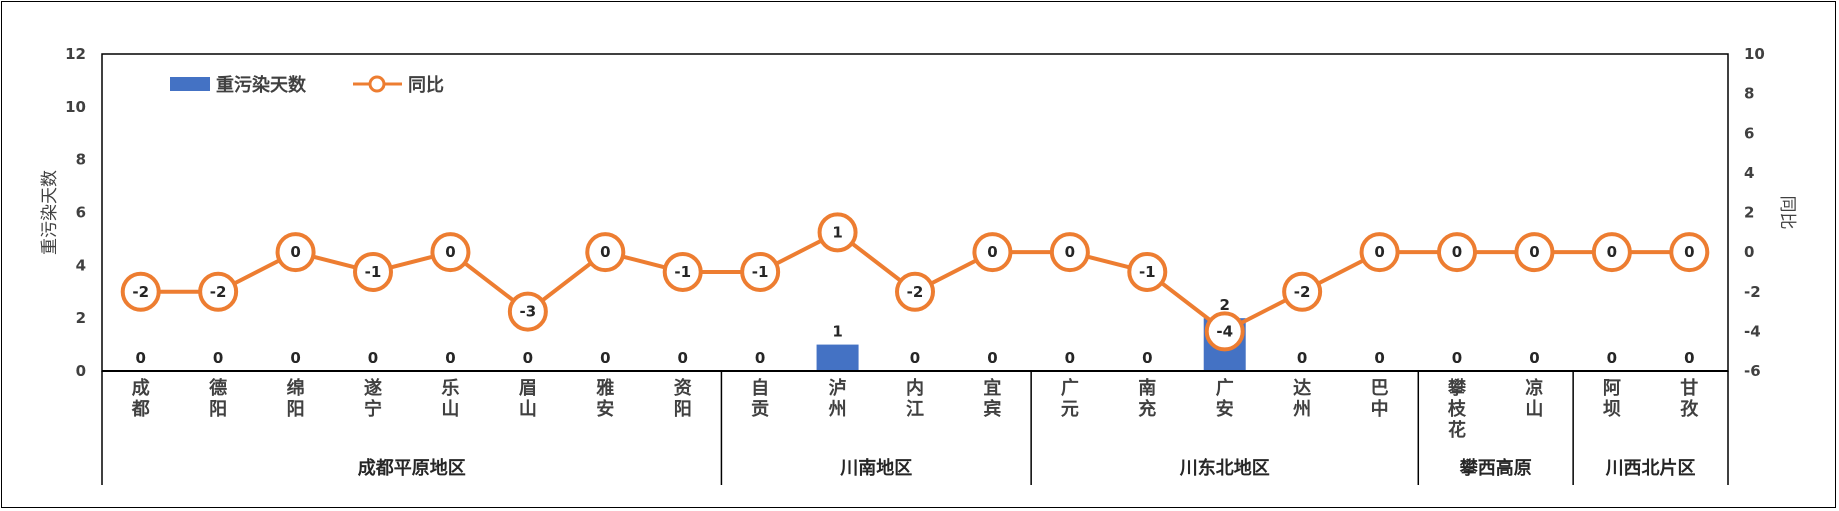 Image resolution: width=1839 pixels, height=511 pixels. I want to click on line-point-label: -3, so click(528, 312).